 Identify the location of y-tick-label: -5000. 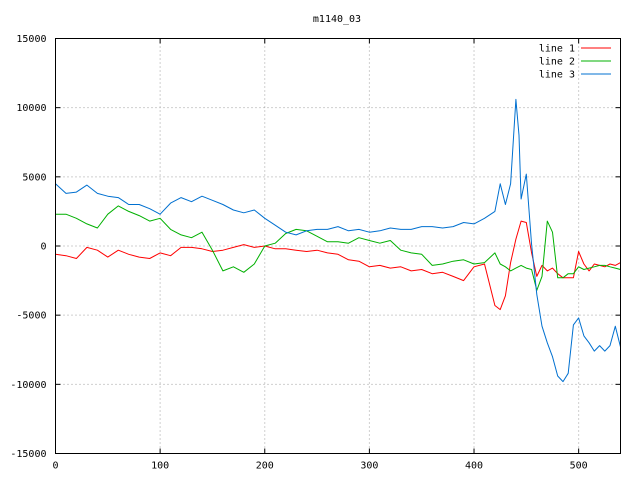
(31, 316).